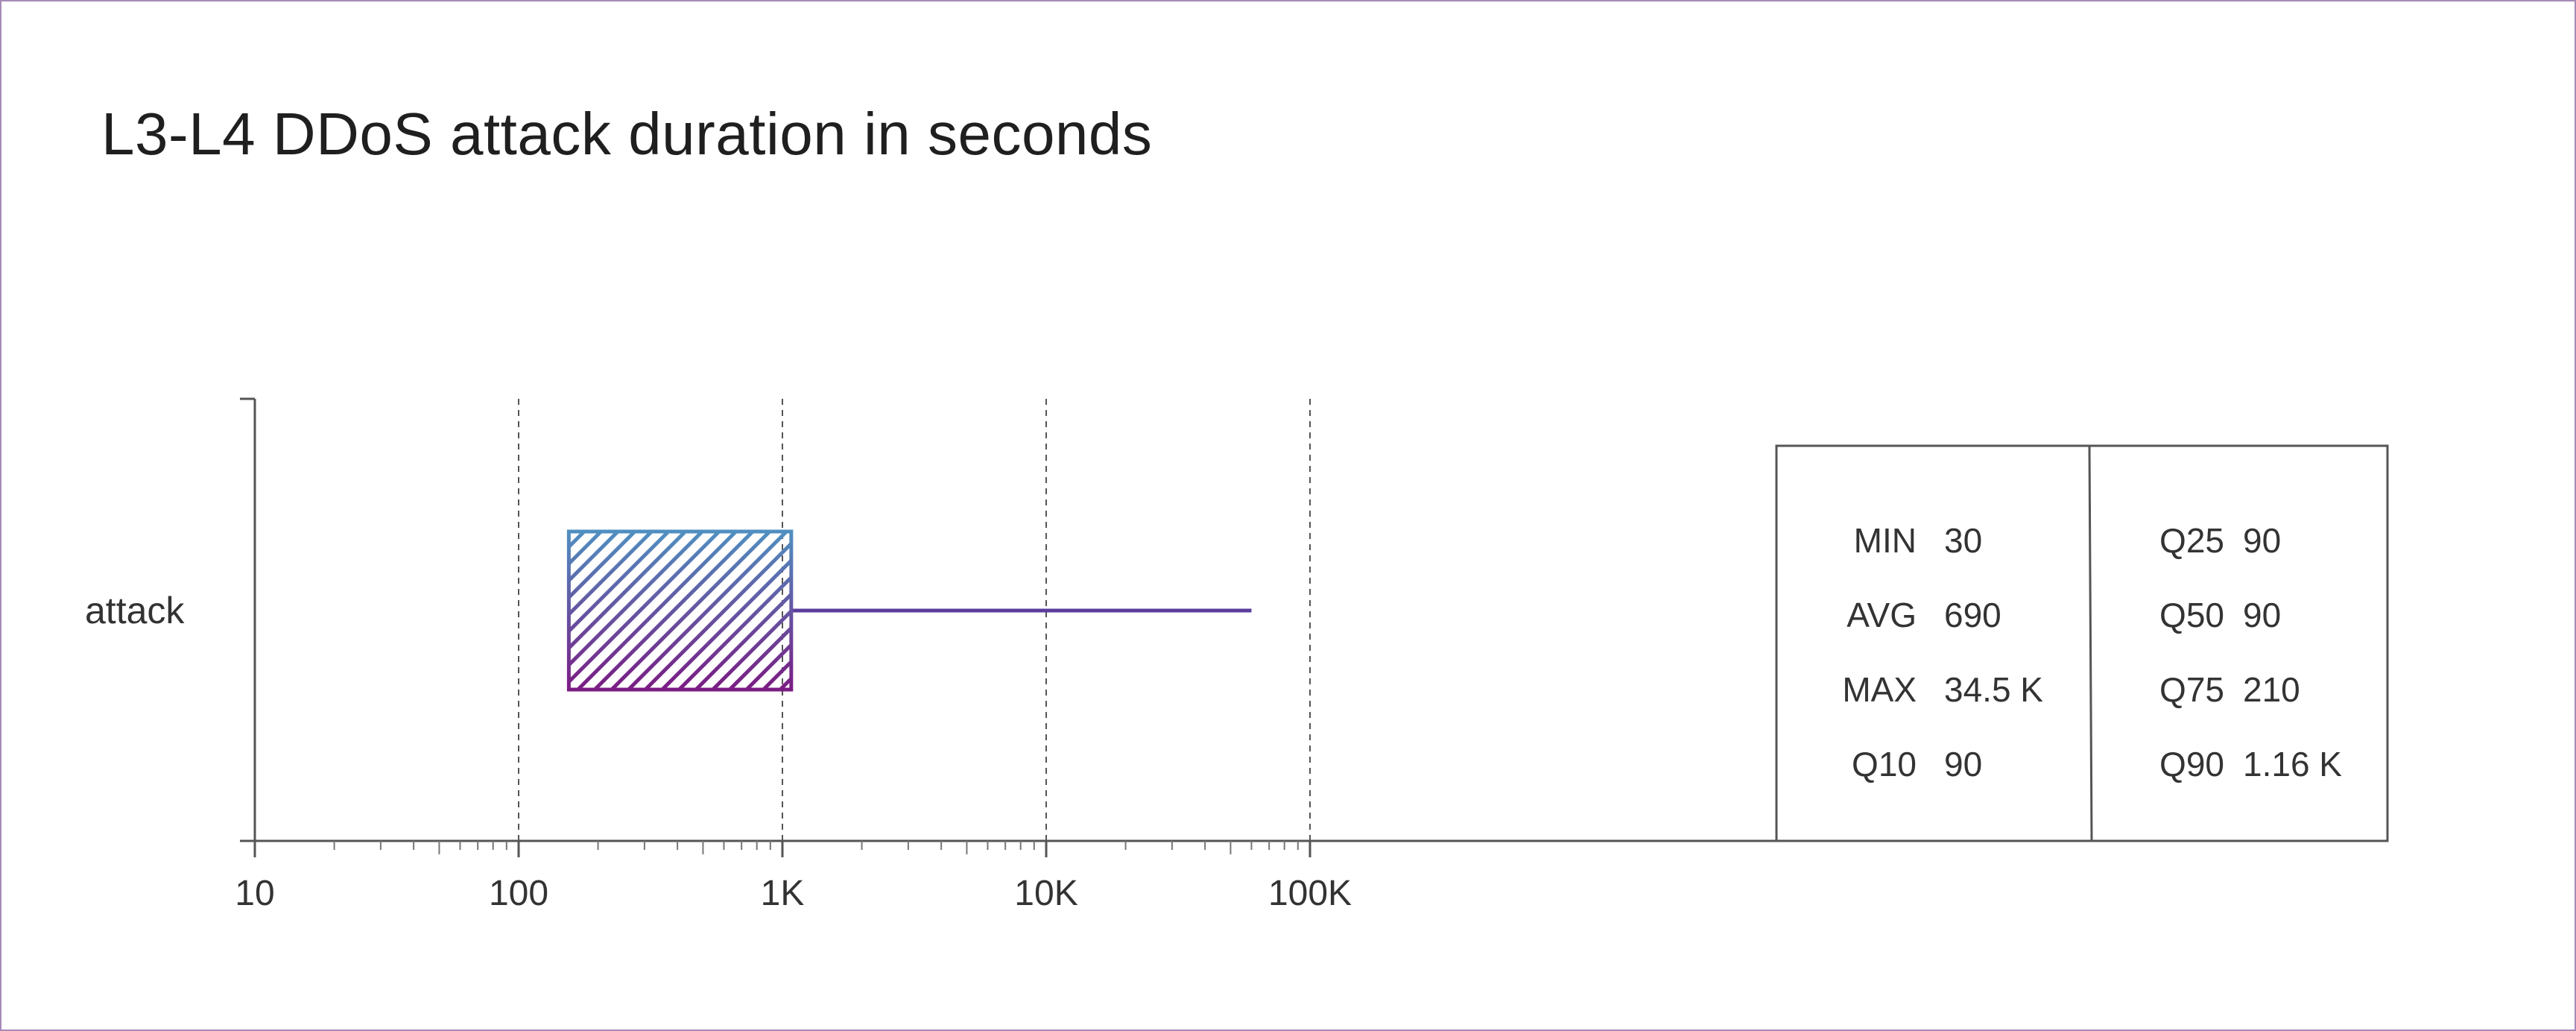 This screenshot has height=1031, width=2576. Describe the element at coordinates (1886, 540) in the screenshot. I see `stat-label: MIN` at that location.